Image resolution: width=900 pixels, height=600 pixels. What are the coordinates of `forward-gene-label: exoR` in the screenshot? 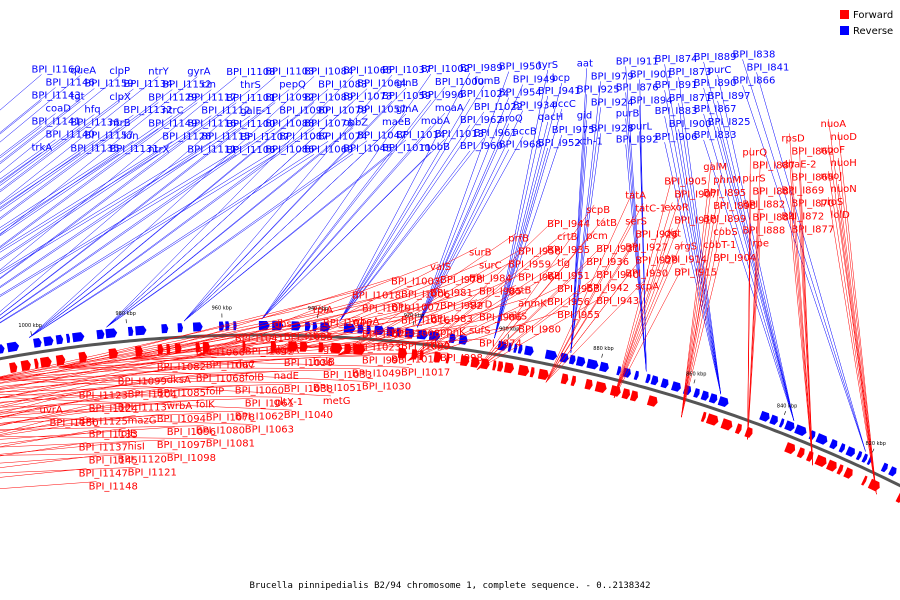 It's located at (676, 207).